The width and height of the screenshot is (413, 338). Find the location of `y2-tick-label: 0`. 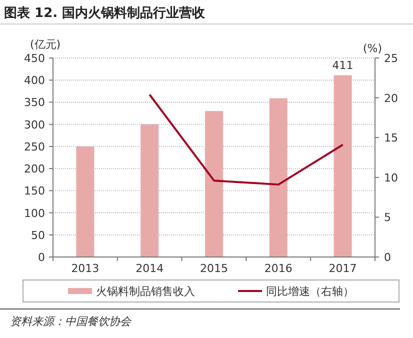

y2-tick-label: 0 is located at coordinates (387, 257).